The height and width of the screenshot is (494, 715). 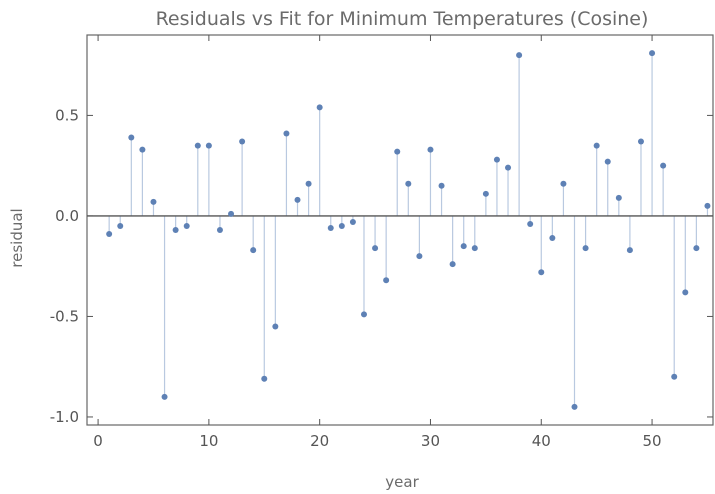 I want to click on x-tick-label: 50, so click(x=652, y=441).